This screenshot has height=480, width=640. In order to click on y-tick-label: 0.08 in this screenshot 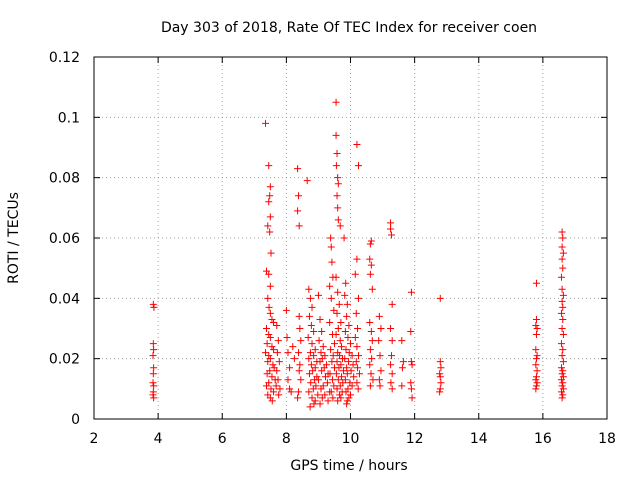, I will do `click(64, 179)`.